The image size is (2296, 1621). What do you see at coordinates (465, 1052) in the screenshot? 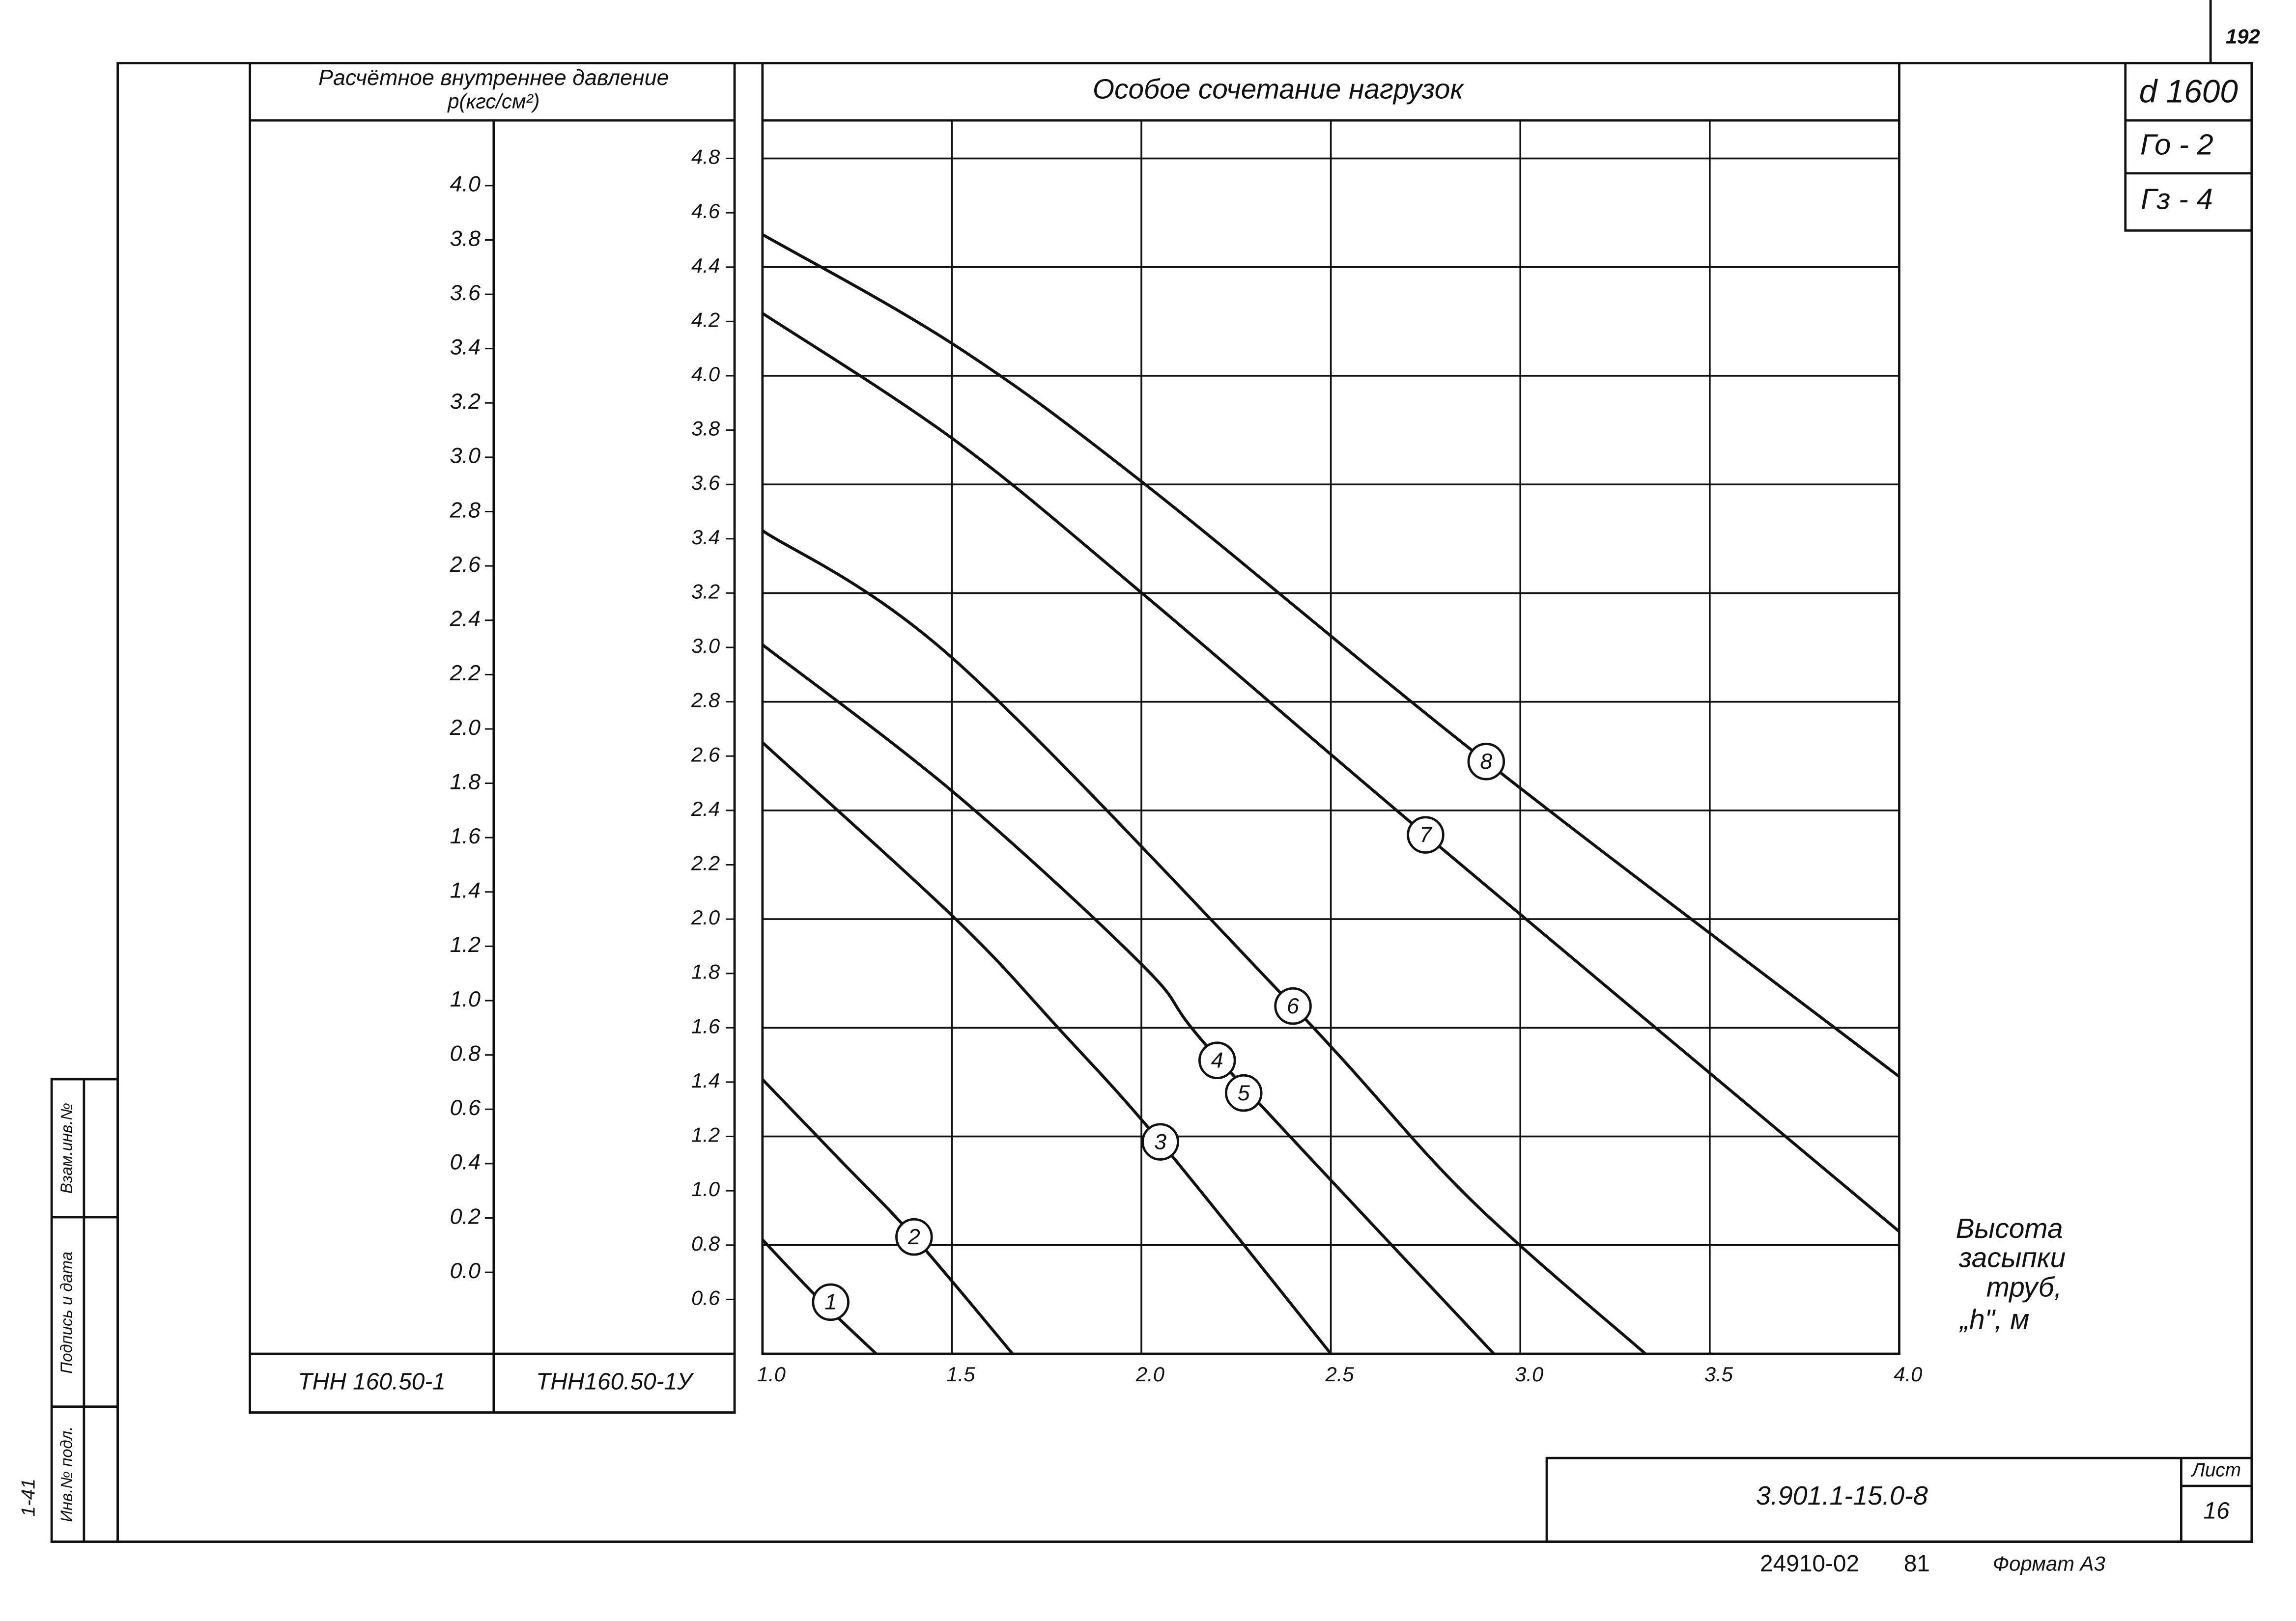
I see `y2-tick-label: 0.8` at bounding box center [465, 1052].